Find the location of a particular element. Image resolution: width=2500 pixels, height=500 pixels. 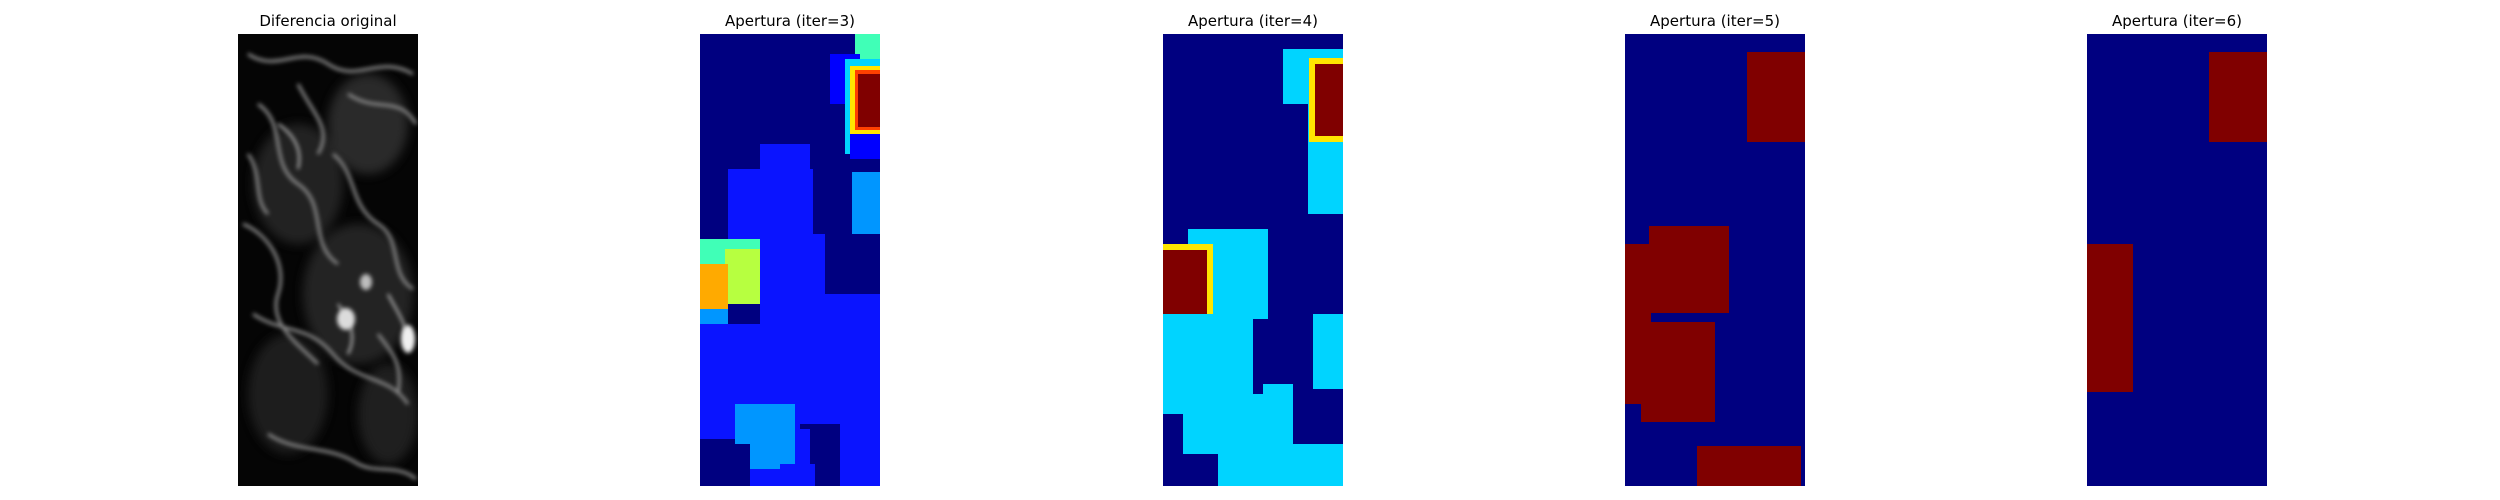

apertura-iter-6-image is located at coordinates (2177, 260).